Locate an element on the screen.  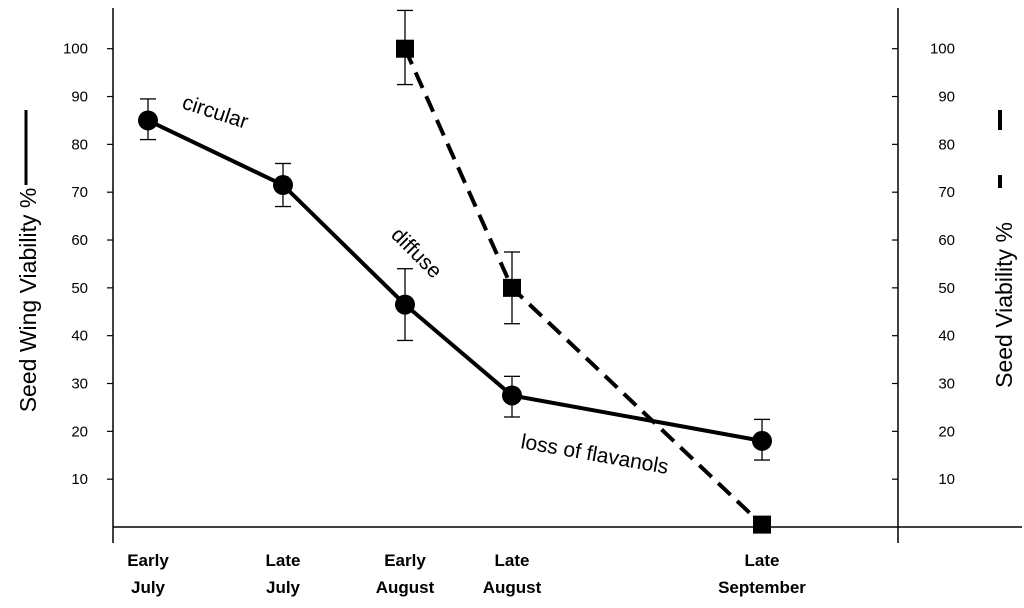
y-right-tick-label: 50 is located at coordinates (946, 288).